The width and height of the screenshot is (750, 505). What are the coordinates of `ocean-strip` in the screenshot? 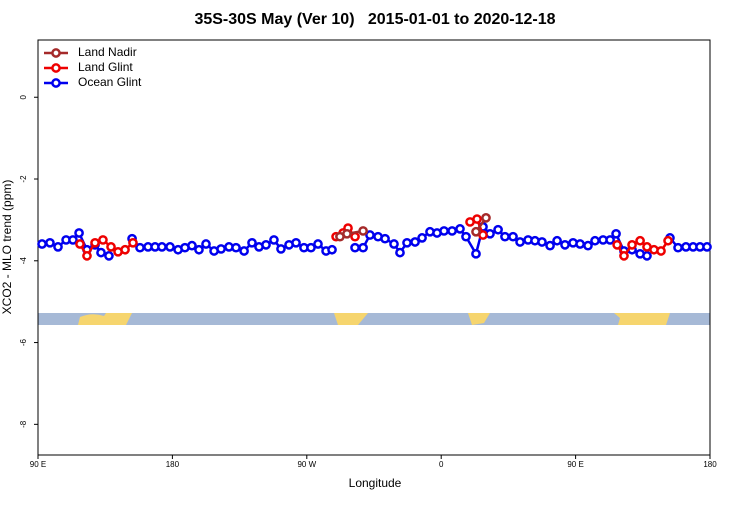 It's located at (374, 319).